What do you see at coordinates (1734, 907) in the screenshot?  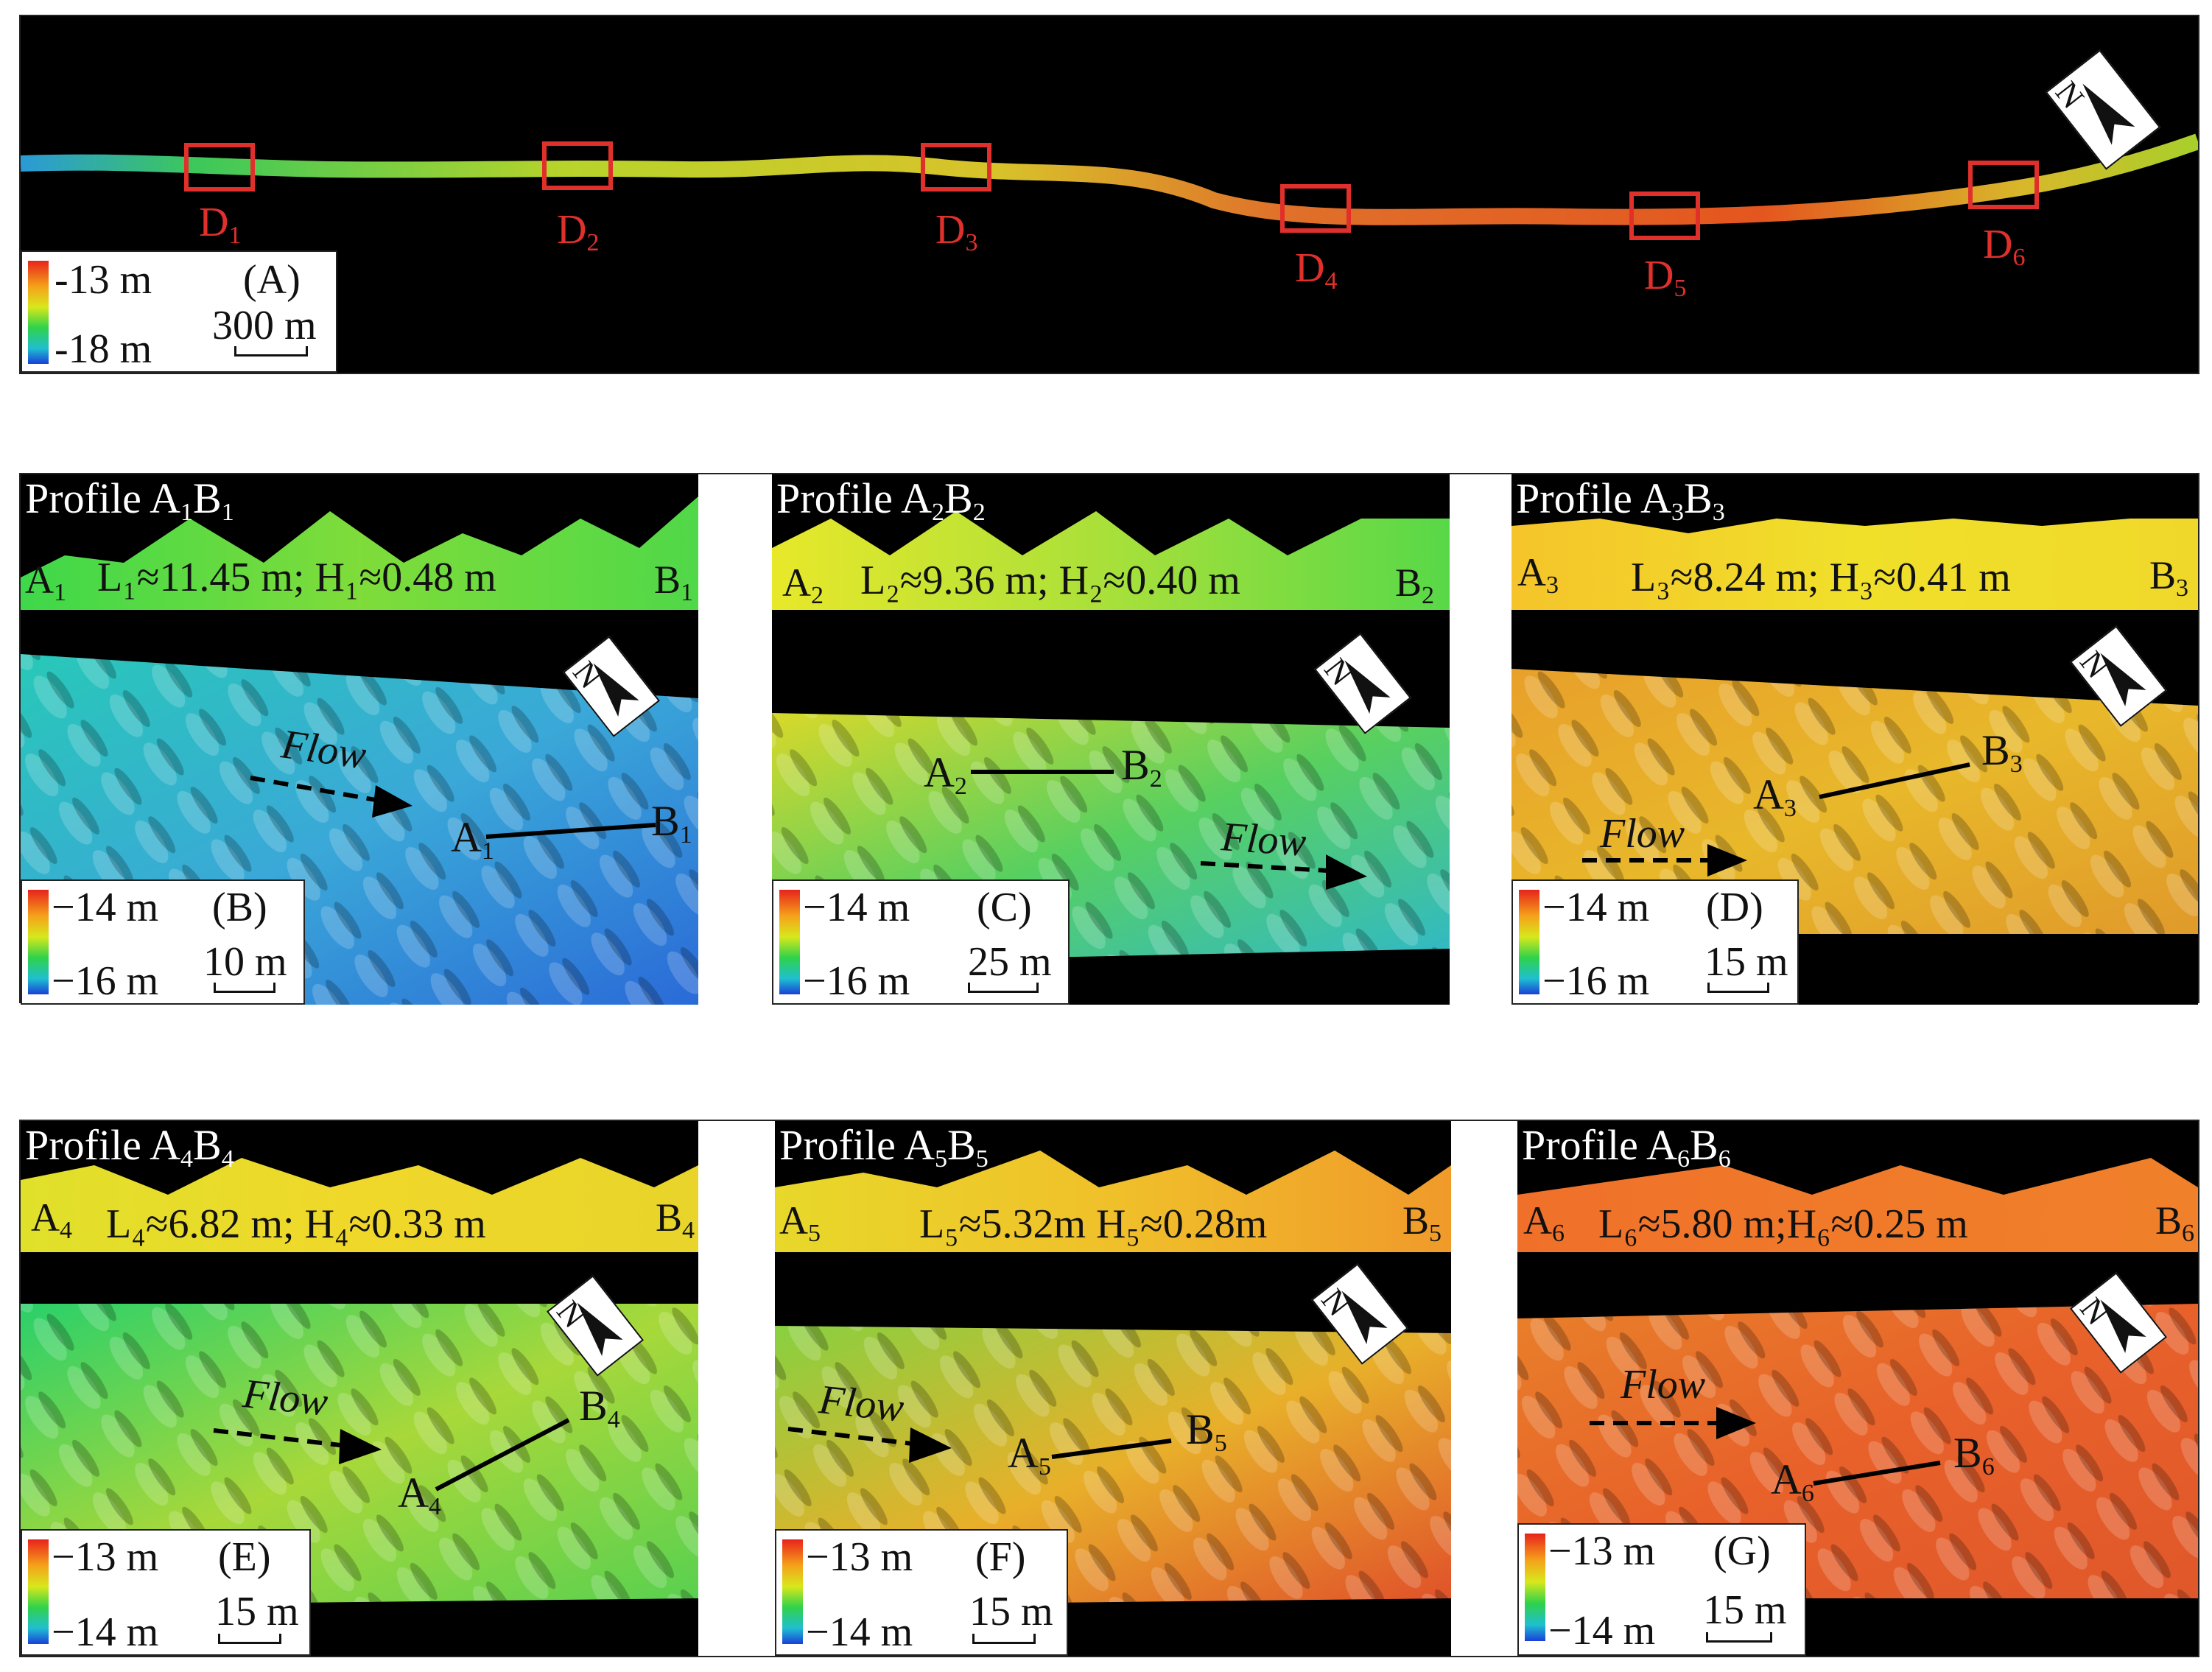 I see `panel-label: (D)` at bounding box center [1734, 907].